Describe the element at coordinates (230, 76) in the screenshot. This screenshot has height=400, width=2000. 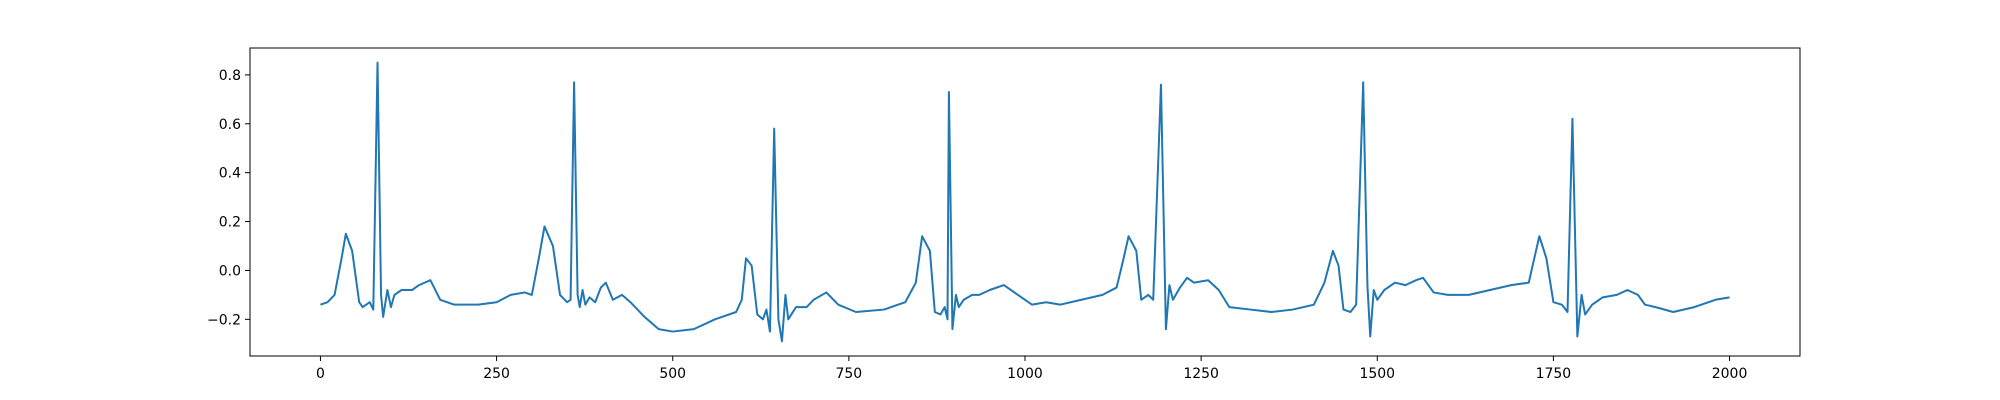
I see `y-tick-label: 0.8` at that location.